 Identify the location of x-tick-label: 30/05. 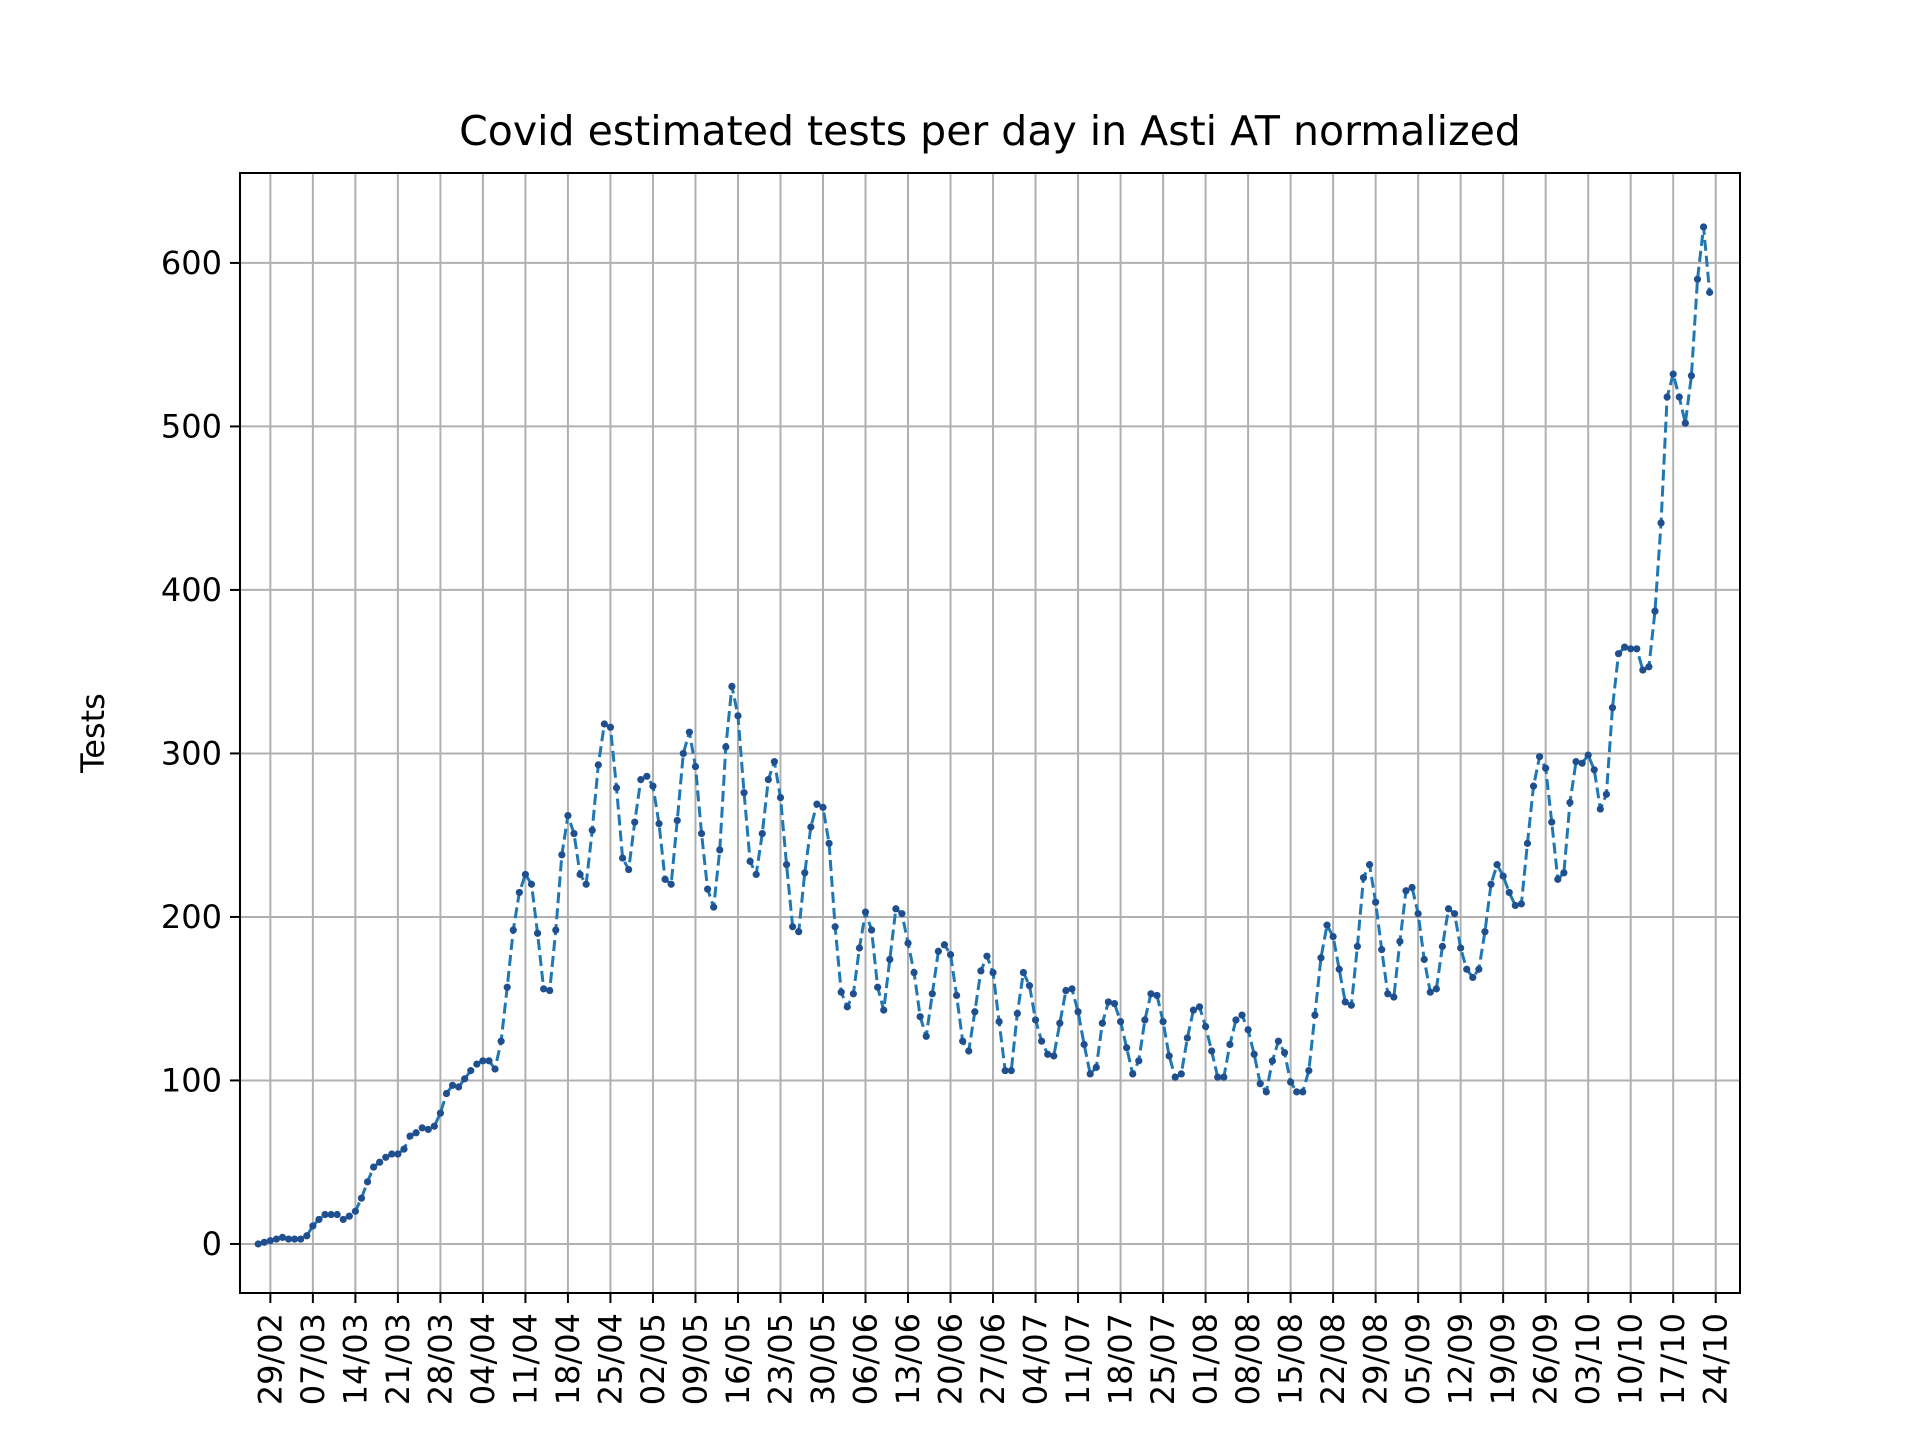
(823, 1359).